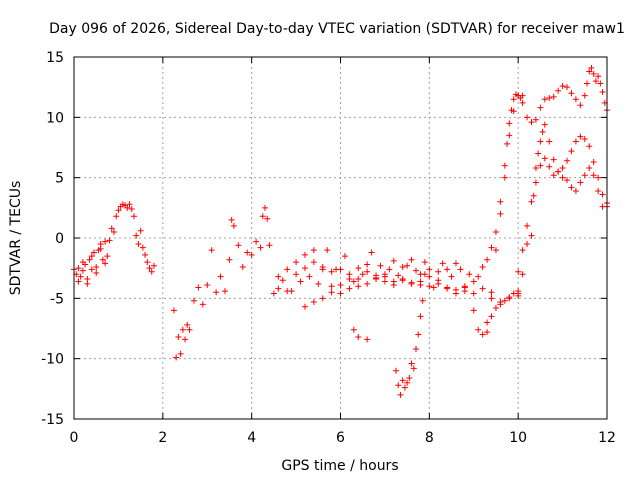 The height and width of the screenshot is (480, 640). I want to click on x-tick-label: 2, so click(162, 438).